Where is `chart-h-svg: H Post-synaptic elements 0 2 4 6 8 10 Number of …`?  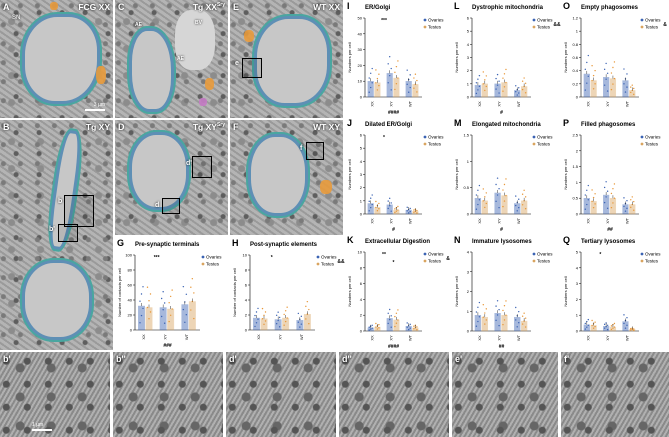 chart-h-svg: H Post-synaptic elements 0 2 4 6 8 10 Number of … is located at coordinates (288, 289).